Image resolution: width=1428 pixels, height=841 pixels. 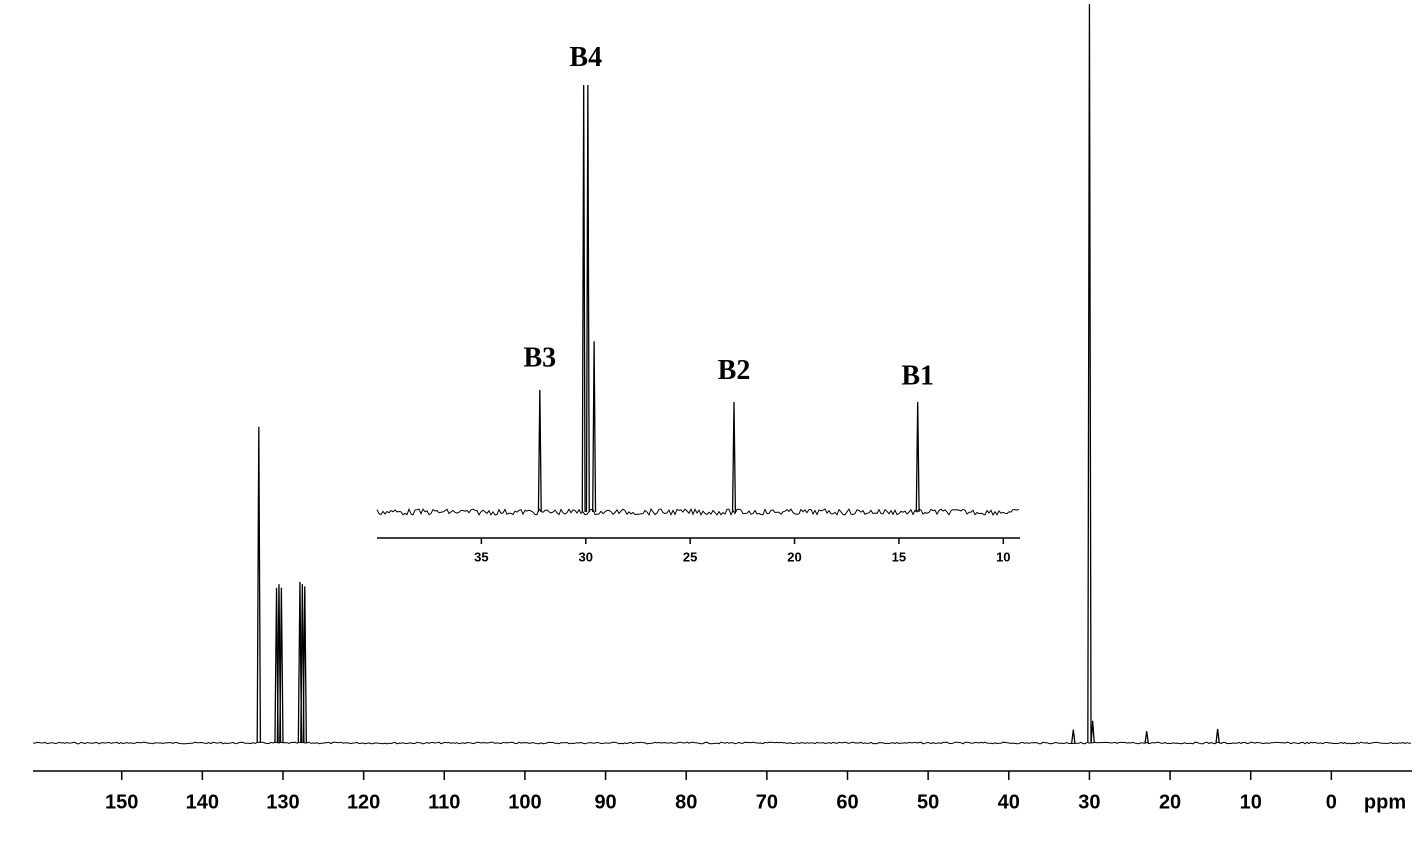 I want to click on x-tick-label: 70, so click(x=767, y=802).